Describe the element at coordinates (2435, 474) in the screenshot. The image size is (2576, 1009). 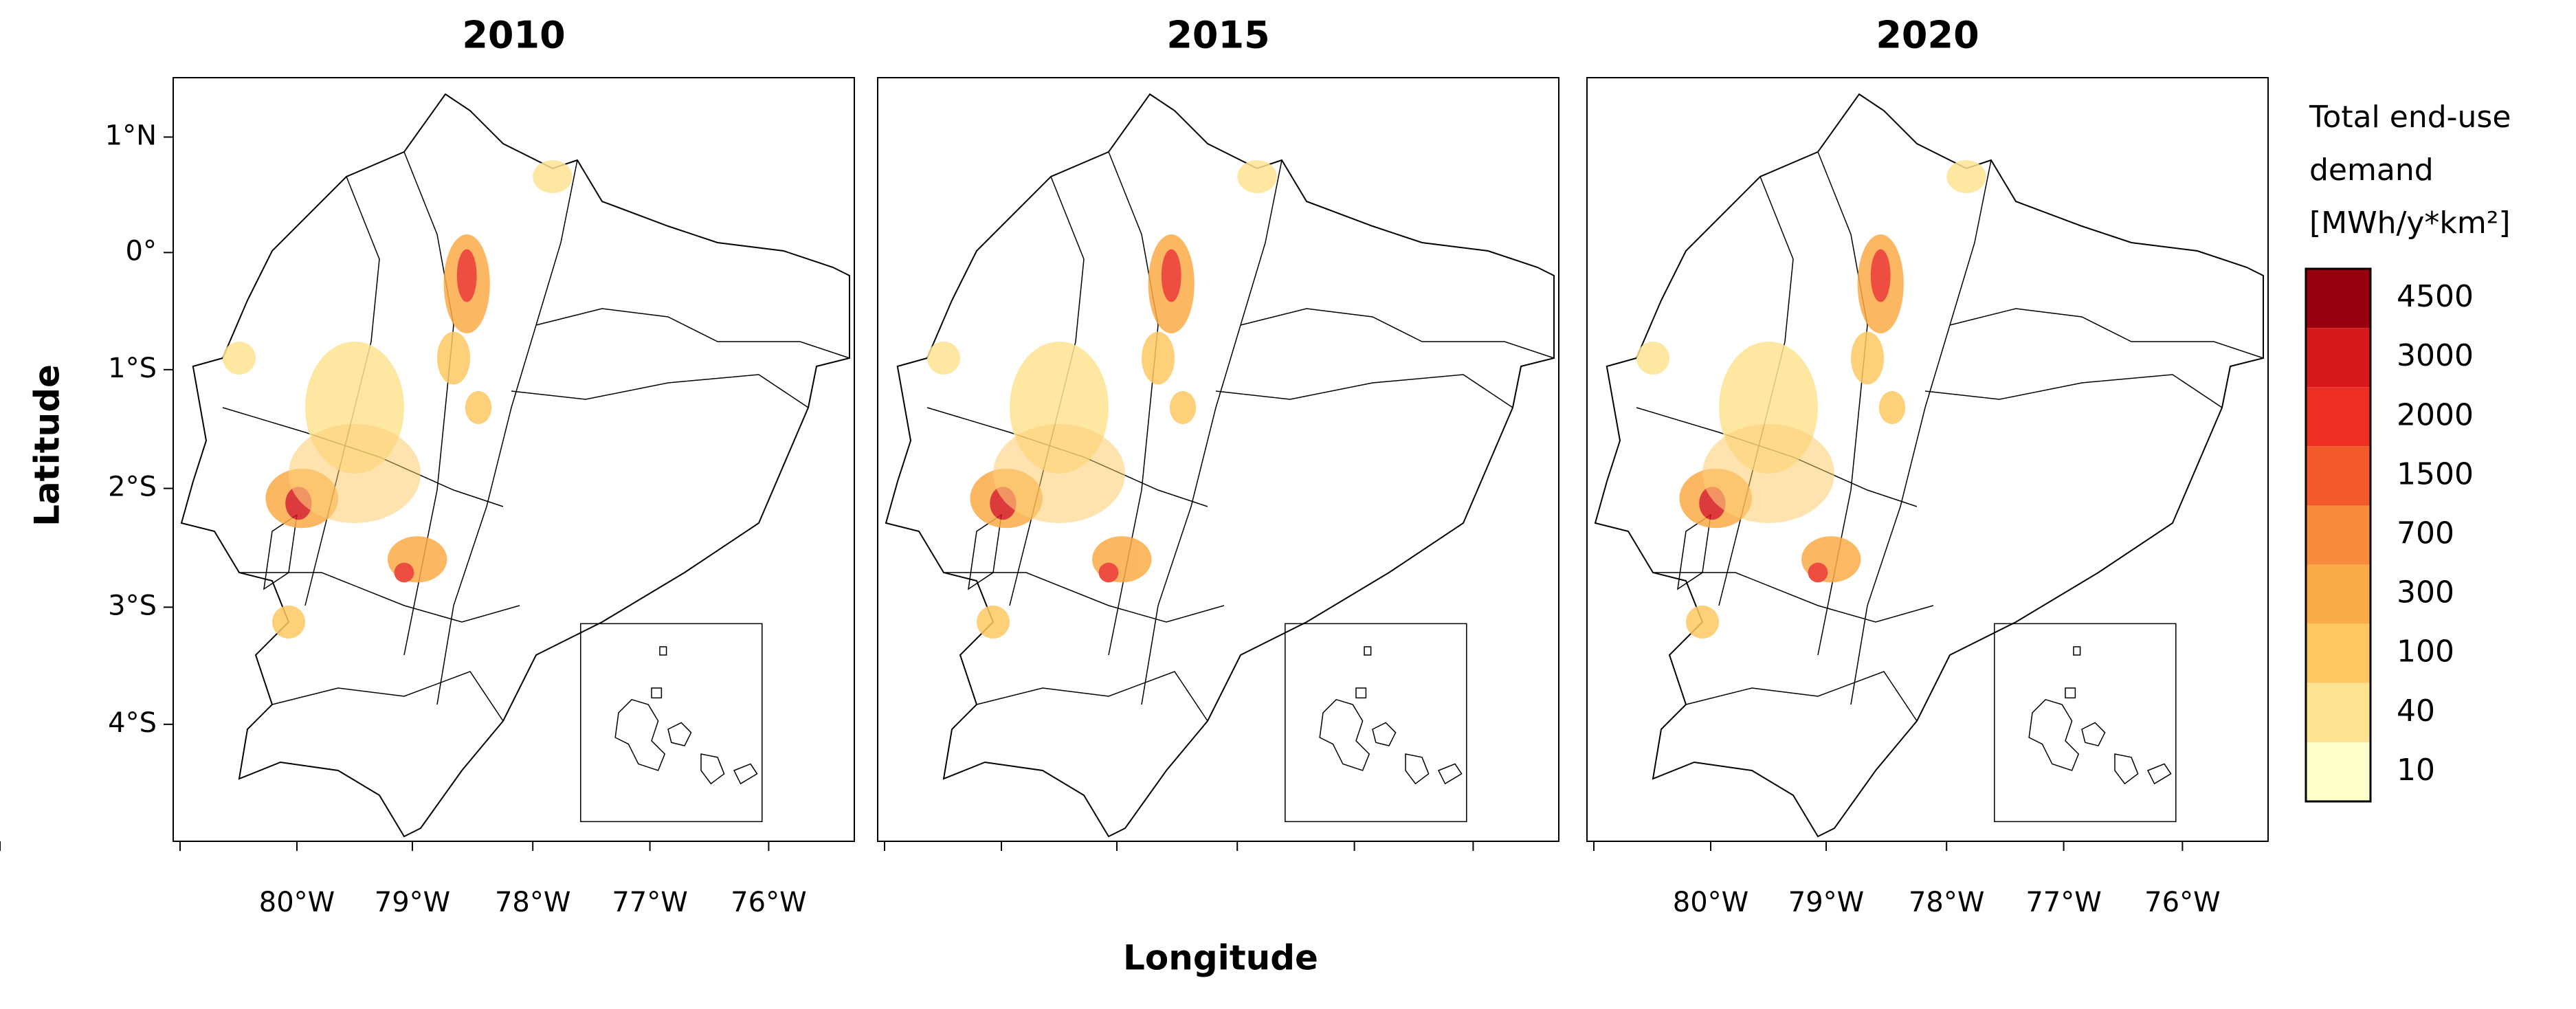
I see `legend-label: 1500` at that location.